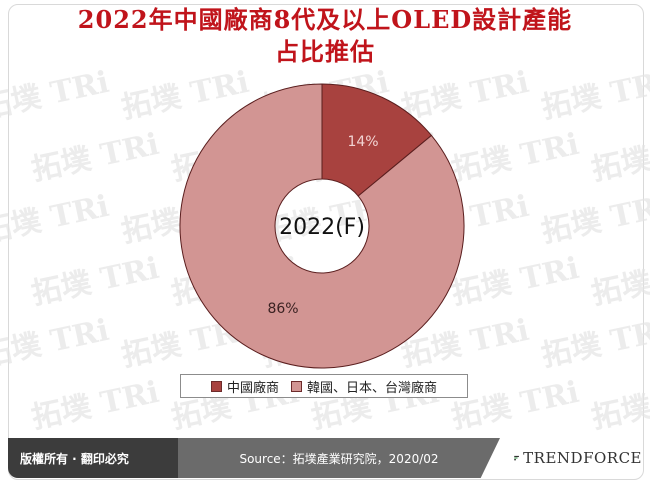  What do you see at coordinates (282, 309) in the screenshot?
I see `slice-label-1: 86%` at bounding box center [282, 309].